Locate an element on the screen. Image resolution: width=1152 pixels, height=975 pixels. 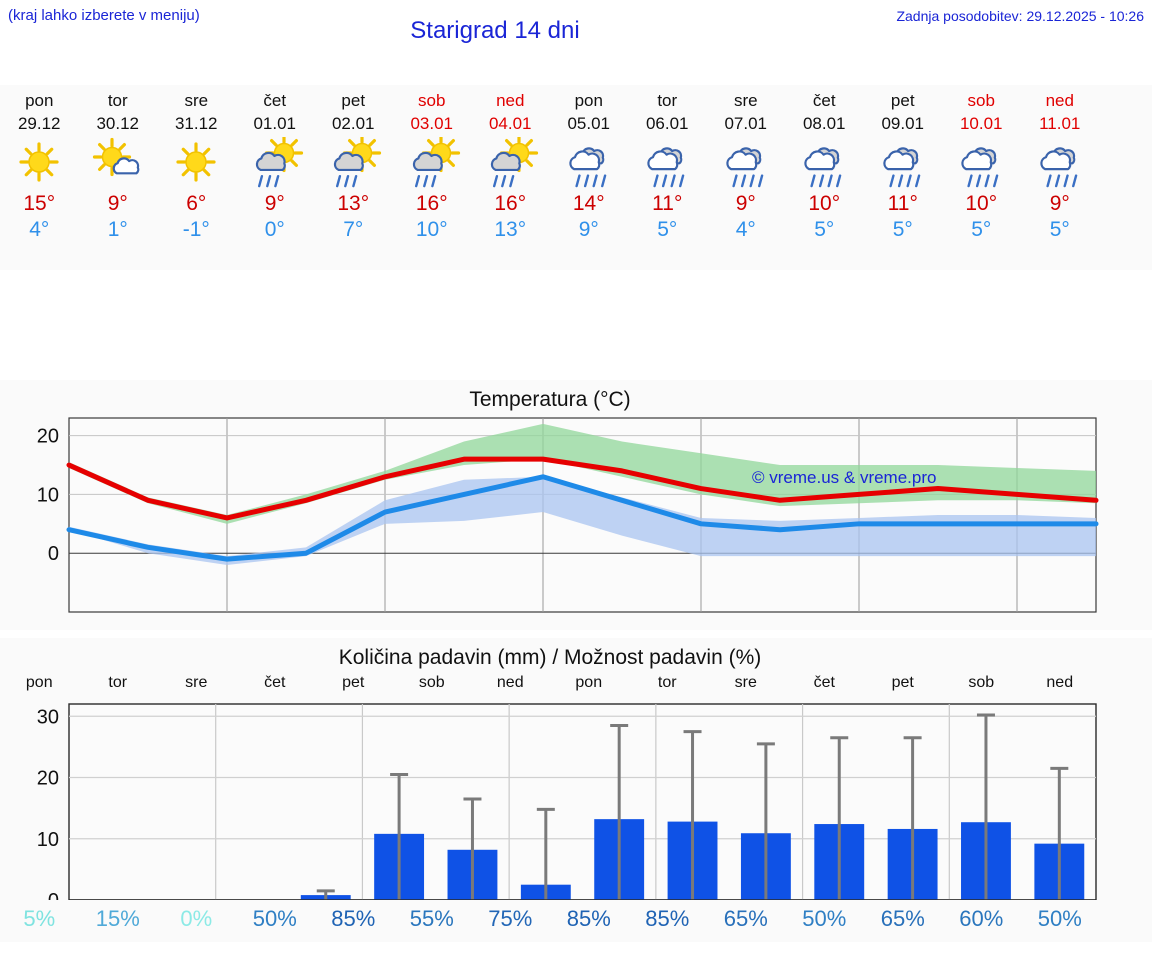
day-column: pet 02.01 13° 7° is located at coordinates (353, 177).